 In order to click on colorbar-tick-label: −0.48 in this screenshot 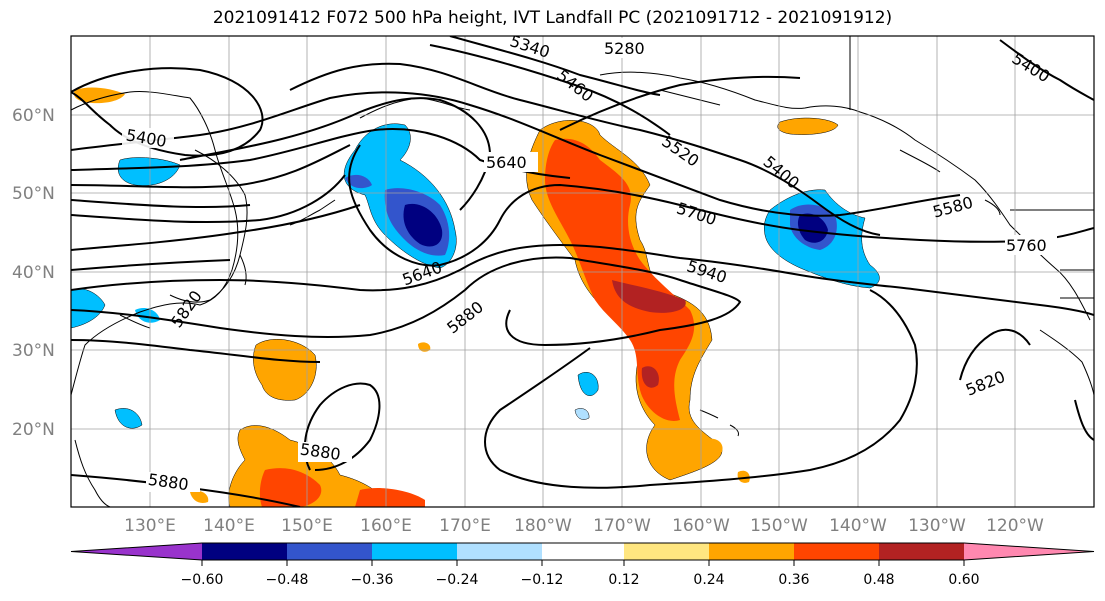, I will do `click(287, 580)`.